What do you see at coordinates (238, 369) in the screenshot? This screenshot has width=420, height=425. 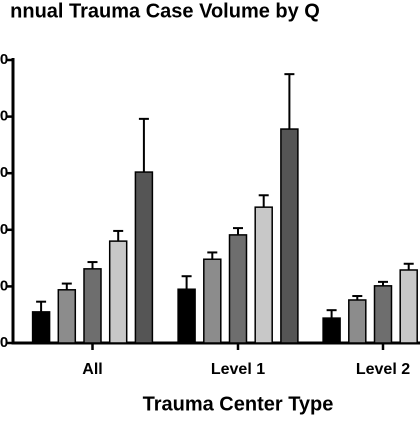 I see `x-tick-label: Level 1` at bounding box center [238, 369].